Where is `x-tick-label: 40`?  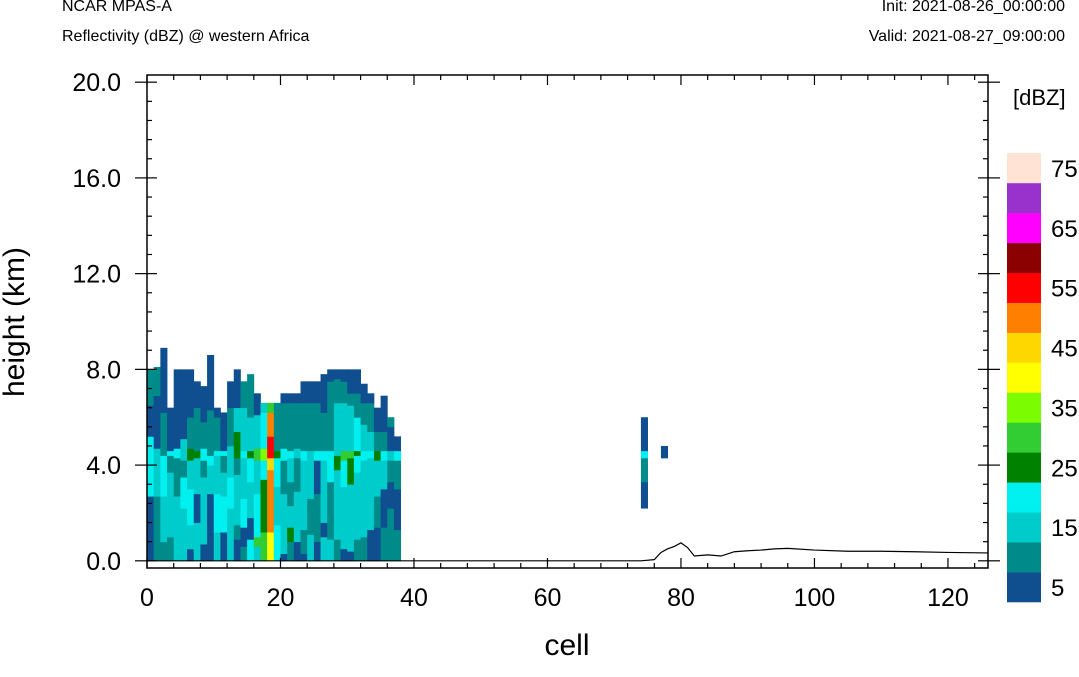
x-tick-label: 40 is located at coordinates (414, 598).